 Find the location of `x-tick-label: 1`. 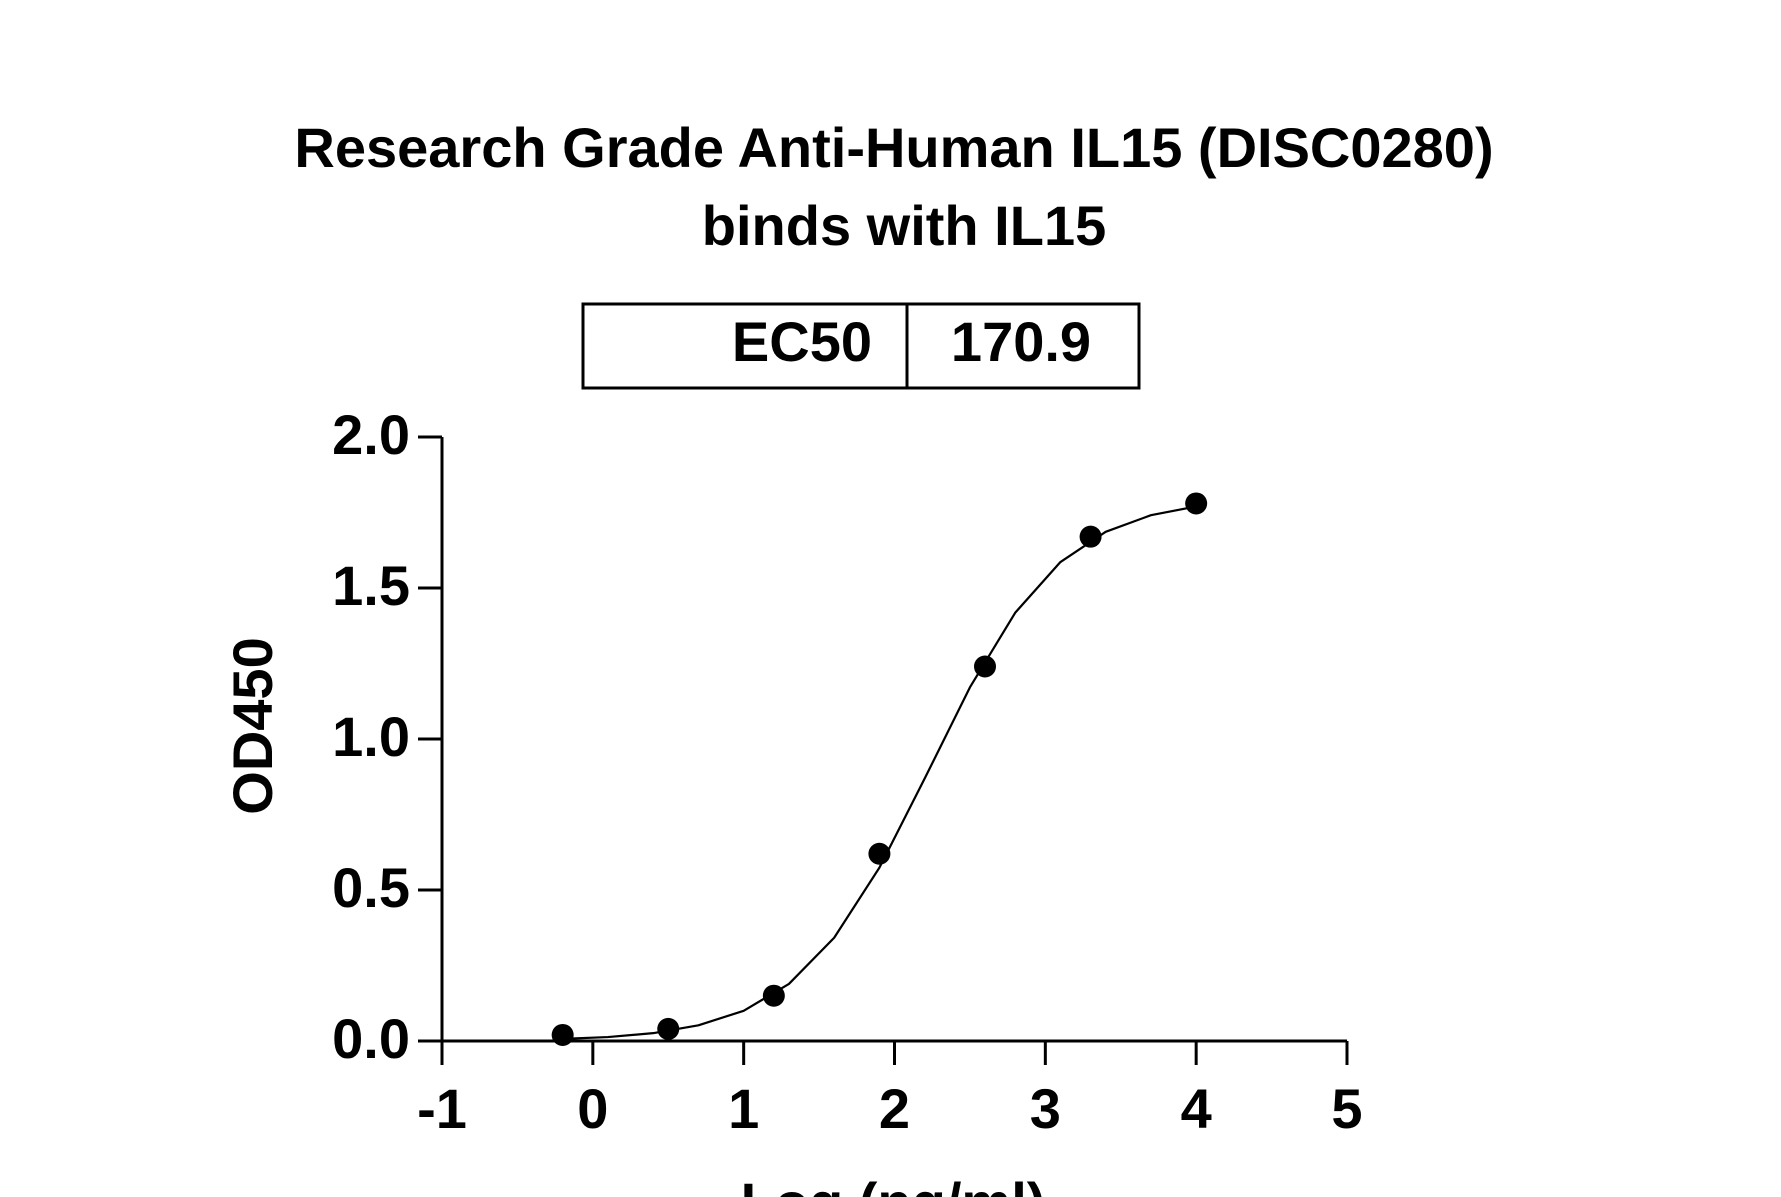

x-tick-label: 1 is located at coordinates (743, 1108).